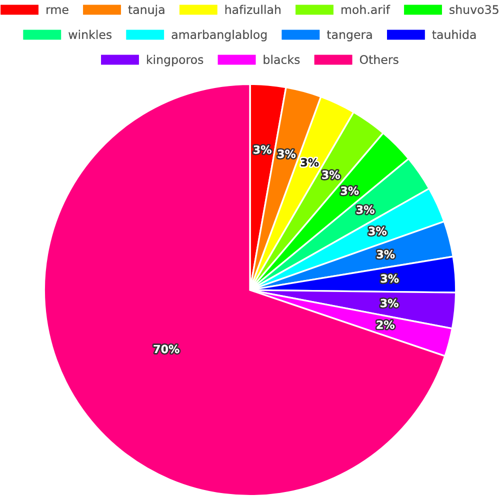  I want to click on legend-label: shuvo35, so click(474, 9).